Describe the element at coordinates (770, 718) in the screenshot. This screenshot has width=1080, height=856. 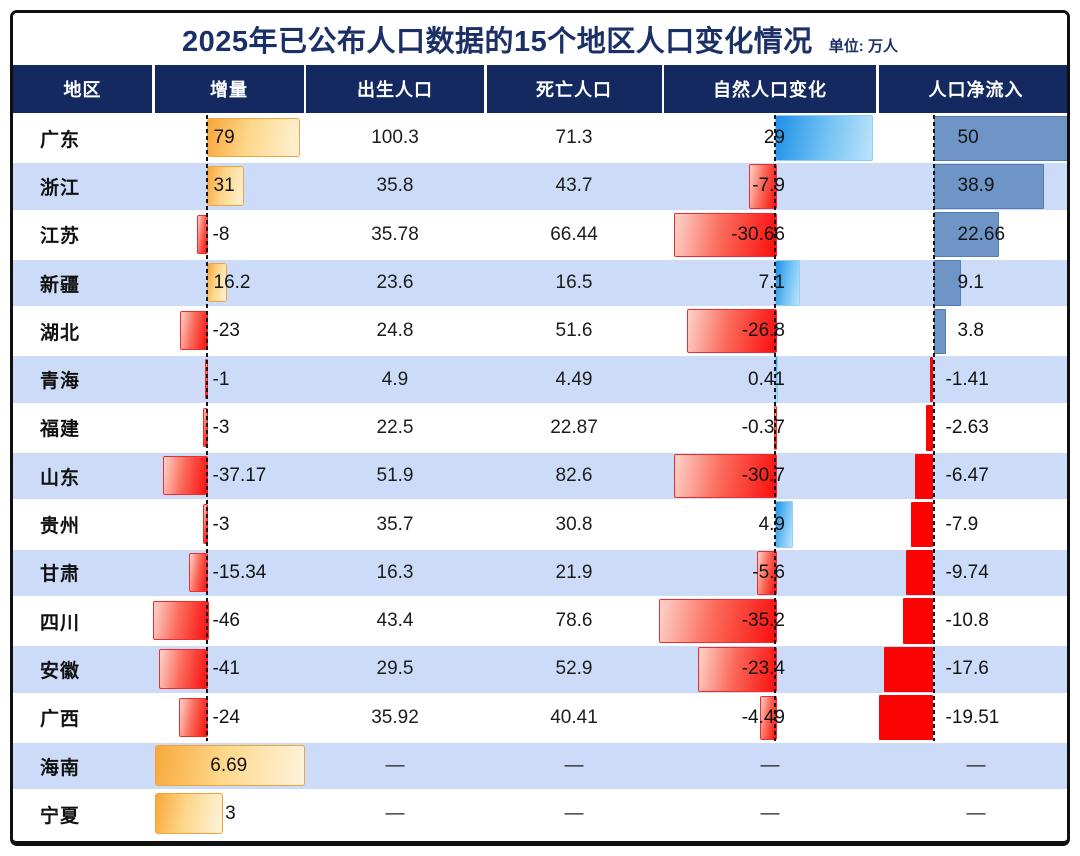
I see `natural-change-cell: -4.49` at that location.